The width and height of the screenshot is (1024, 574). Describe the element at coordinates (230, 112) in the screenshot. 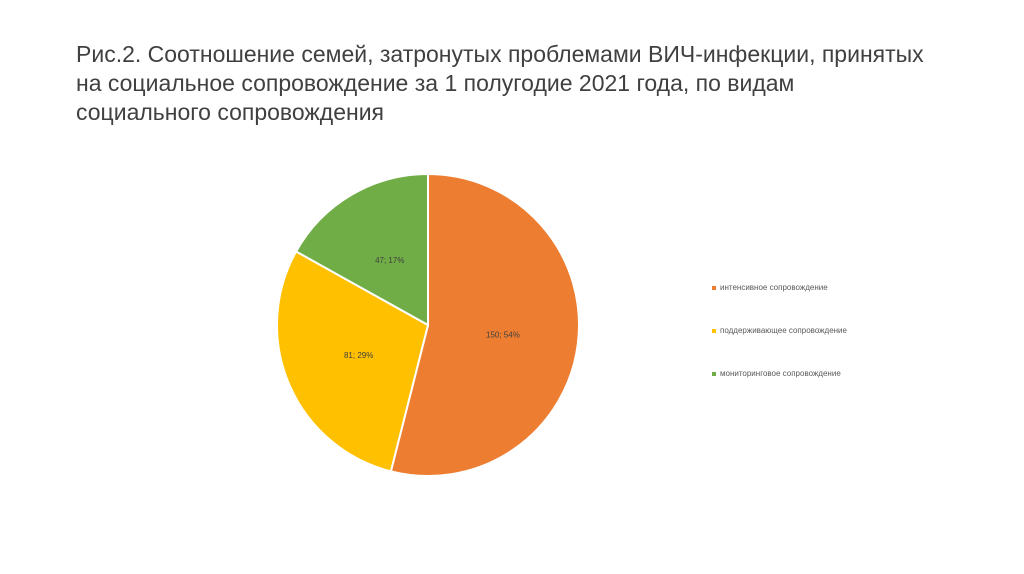

I see `chart-title-line-3: социального сопровождения` at that location.